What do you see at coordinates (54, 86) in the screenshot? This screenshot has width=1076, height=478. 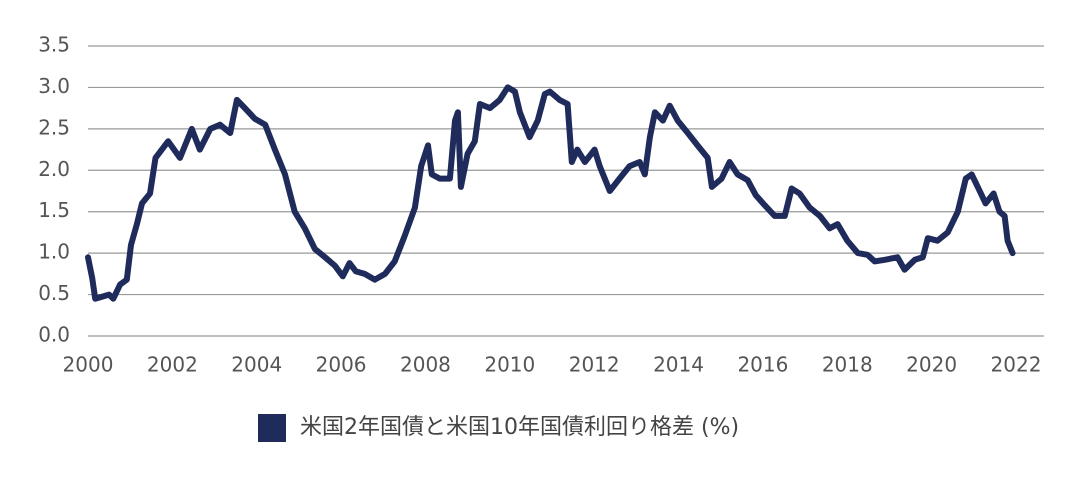 I see `y-tick-label: 3.0` at bounding box center [54, 86].